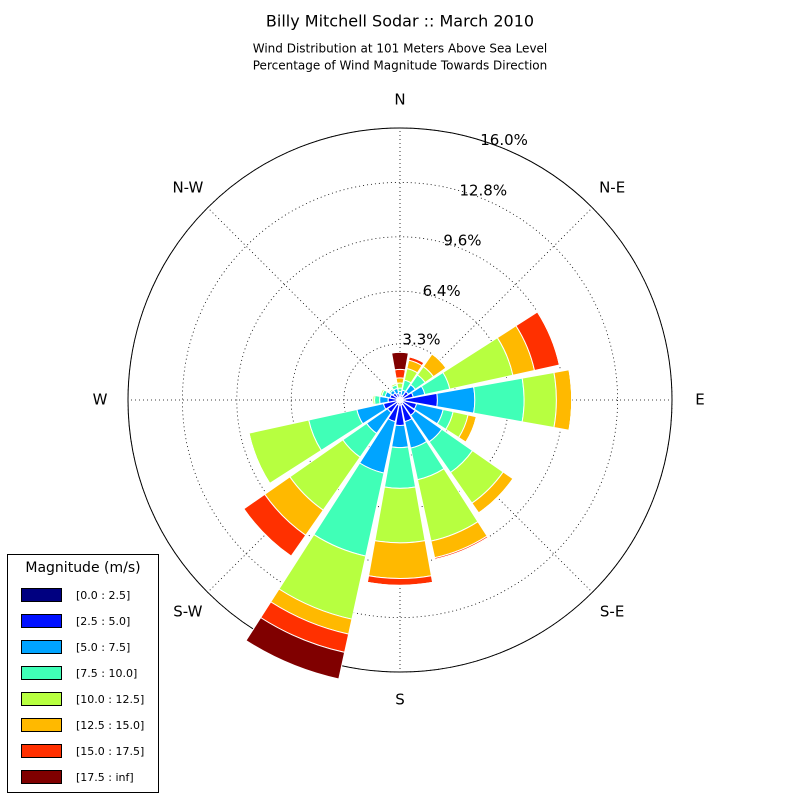  Describe the element at coordinates (187, 612) in the screenshot. I see `direction-label: S-W` at that location.